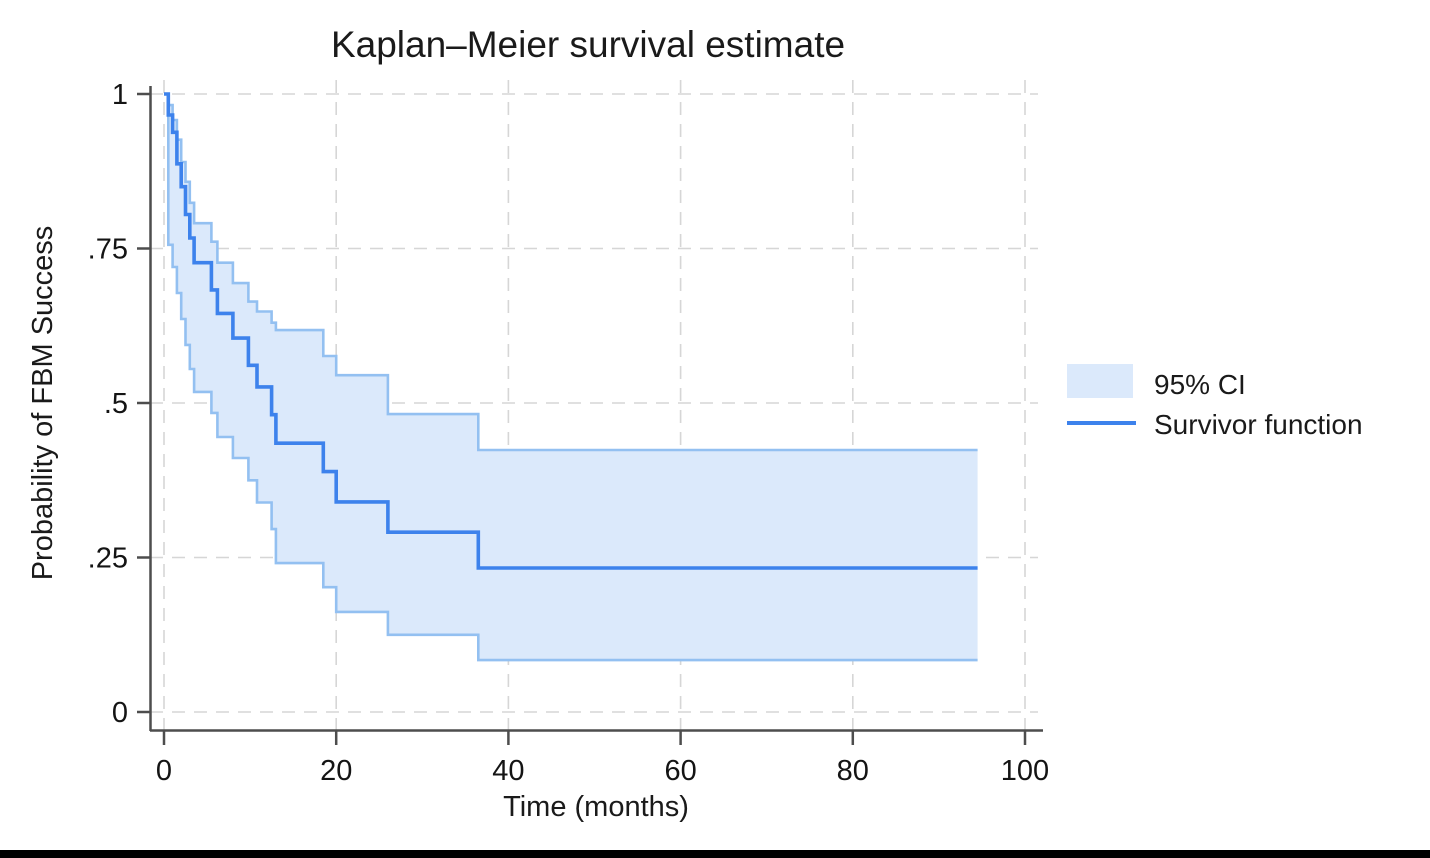 The height and width of the screenshot is (858, 1430). I want to click on legend: 95% CI Survivor function, so click(1215, 402).